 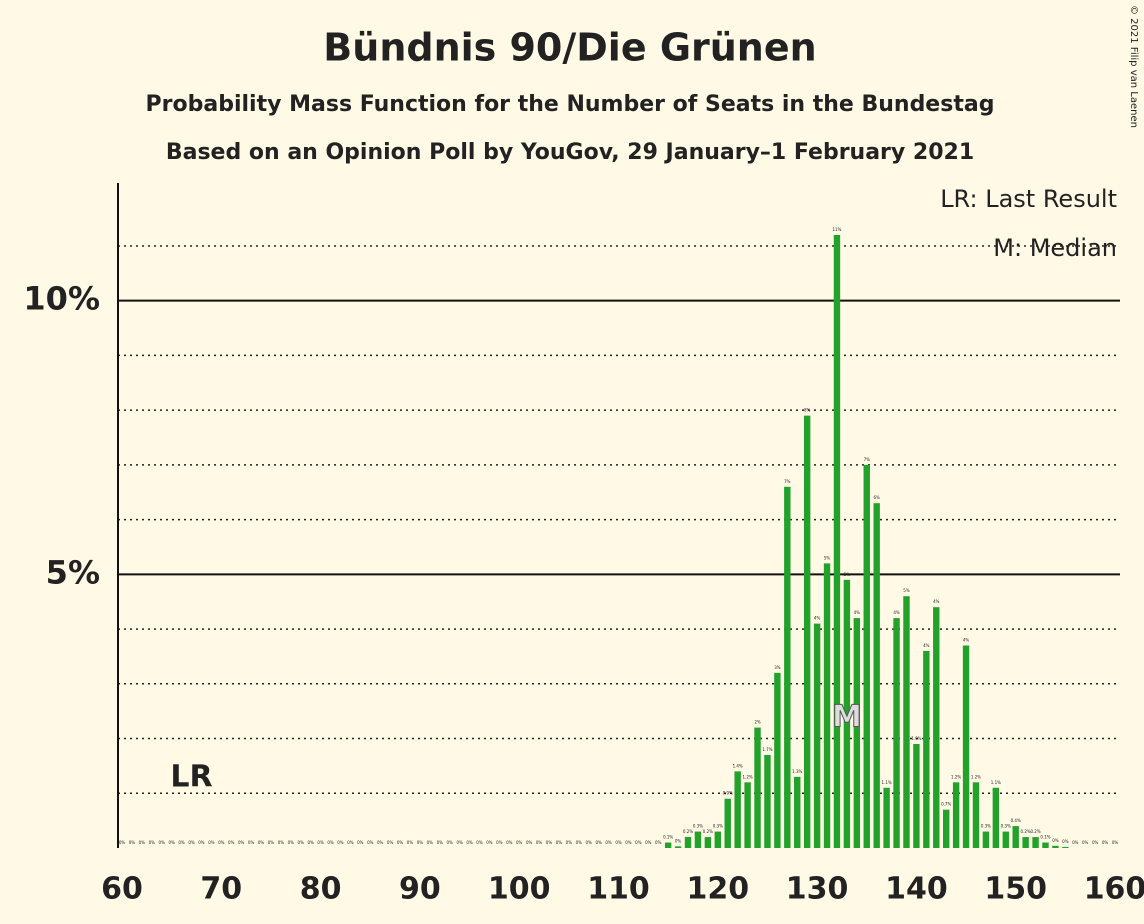 What do you see at coordinates (767, 749) in the screenshot?
I see `value-label: 1.7%` at bounding box center [767, 749].